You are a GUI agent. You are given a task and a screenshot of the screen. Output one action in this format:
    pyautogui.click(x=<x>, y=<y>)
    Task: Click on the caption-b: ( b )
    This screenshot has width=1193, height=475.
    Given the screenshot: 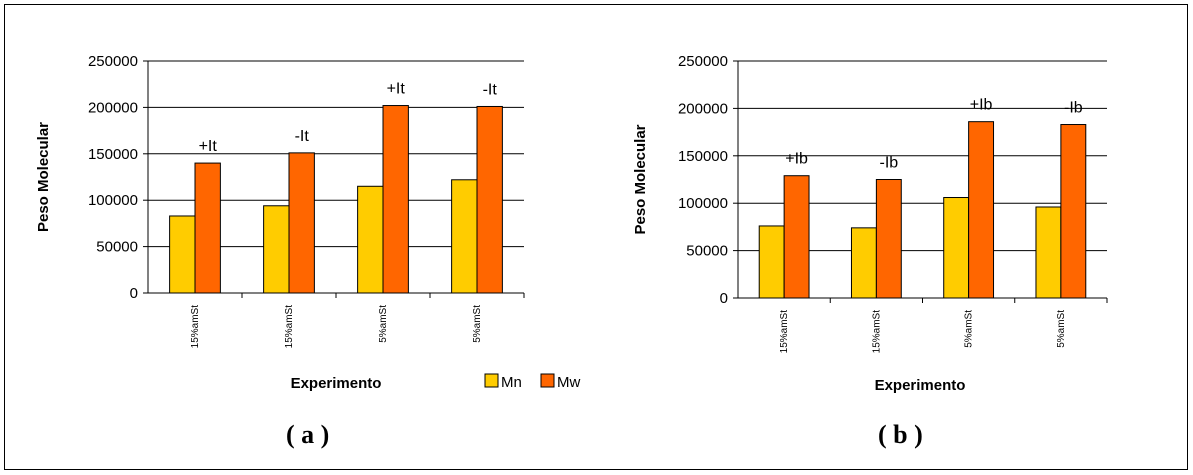 What is the action you would take?
    pyautogui.click(x=900, y=434)
    